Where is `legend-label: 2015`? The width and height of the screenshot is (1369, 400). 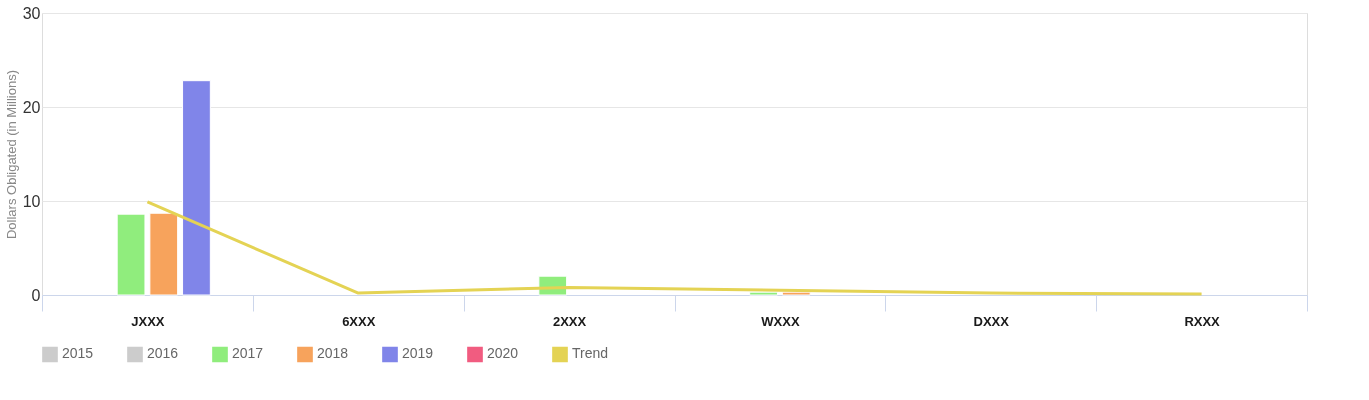
legend-label: 2015 is located at coordinates (78, 353).